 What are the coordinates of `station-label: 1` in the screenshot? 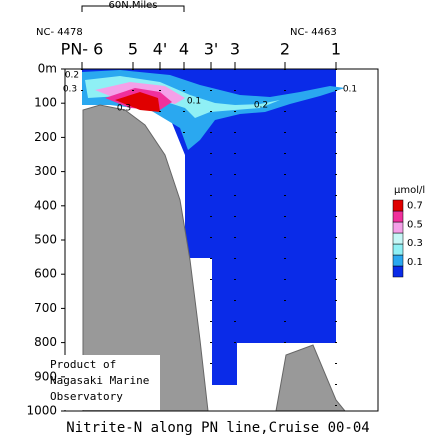 It's located at (336, 49).